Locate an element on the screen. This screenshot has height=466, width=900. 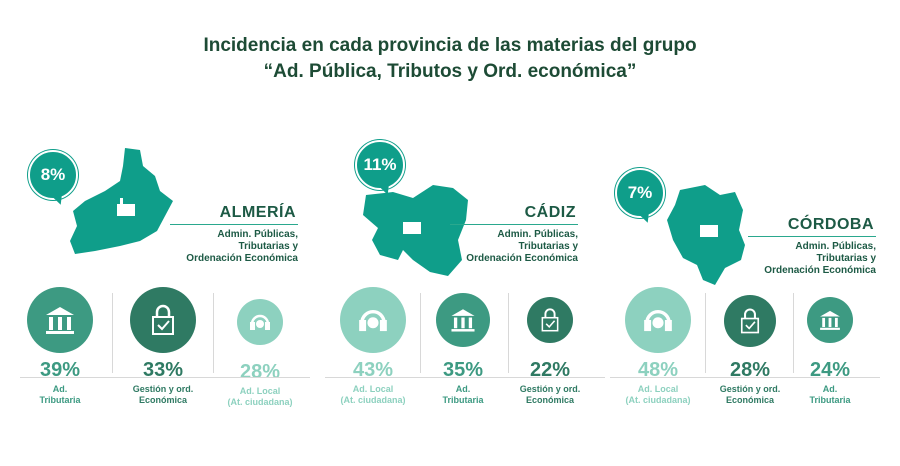
stat-item: 28% Gestión y ord. Económica is located at coordinates (750, 346).